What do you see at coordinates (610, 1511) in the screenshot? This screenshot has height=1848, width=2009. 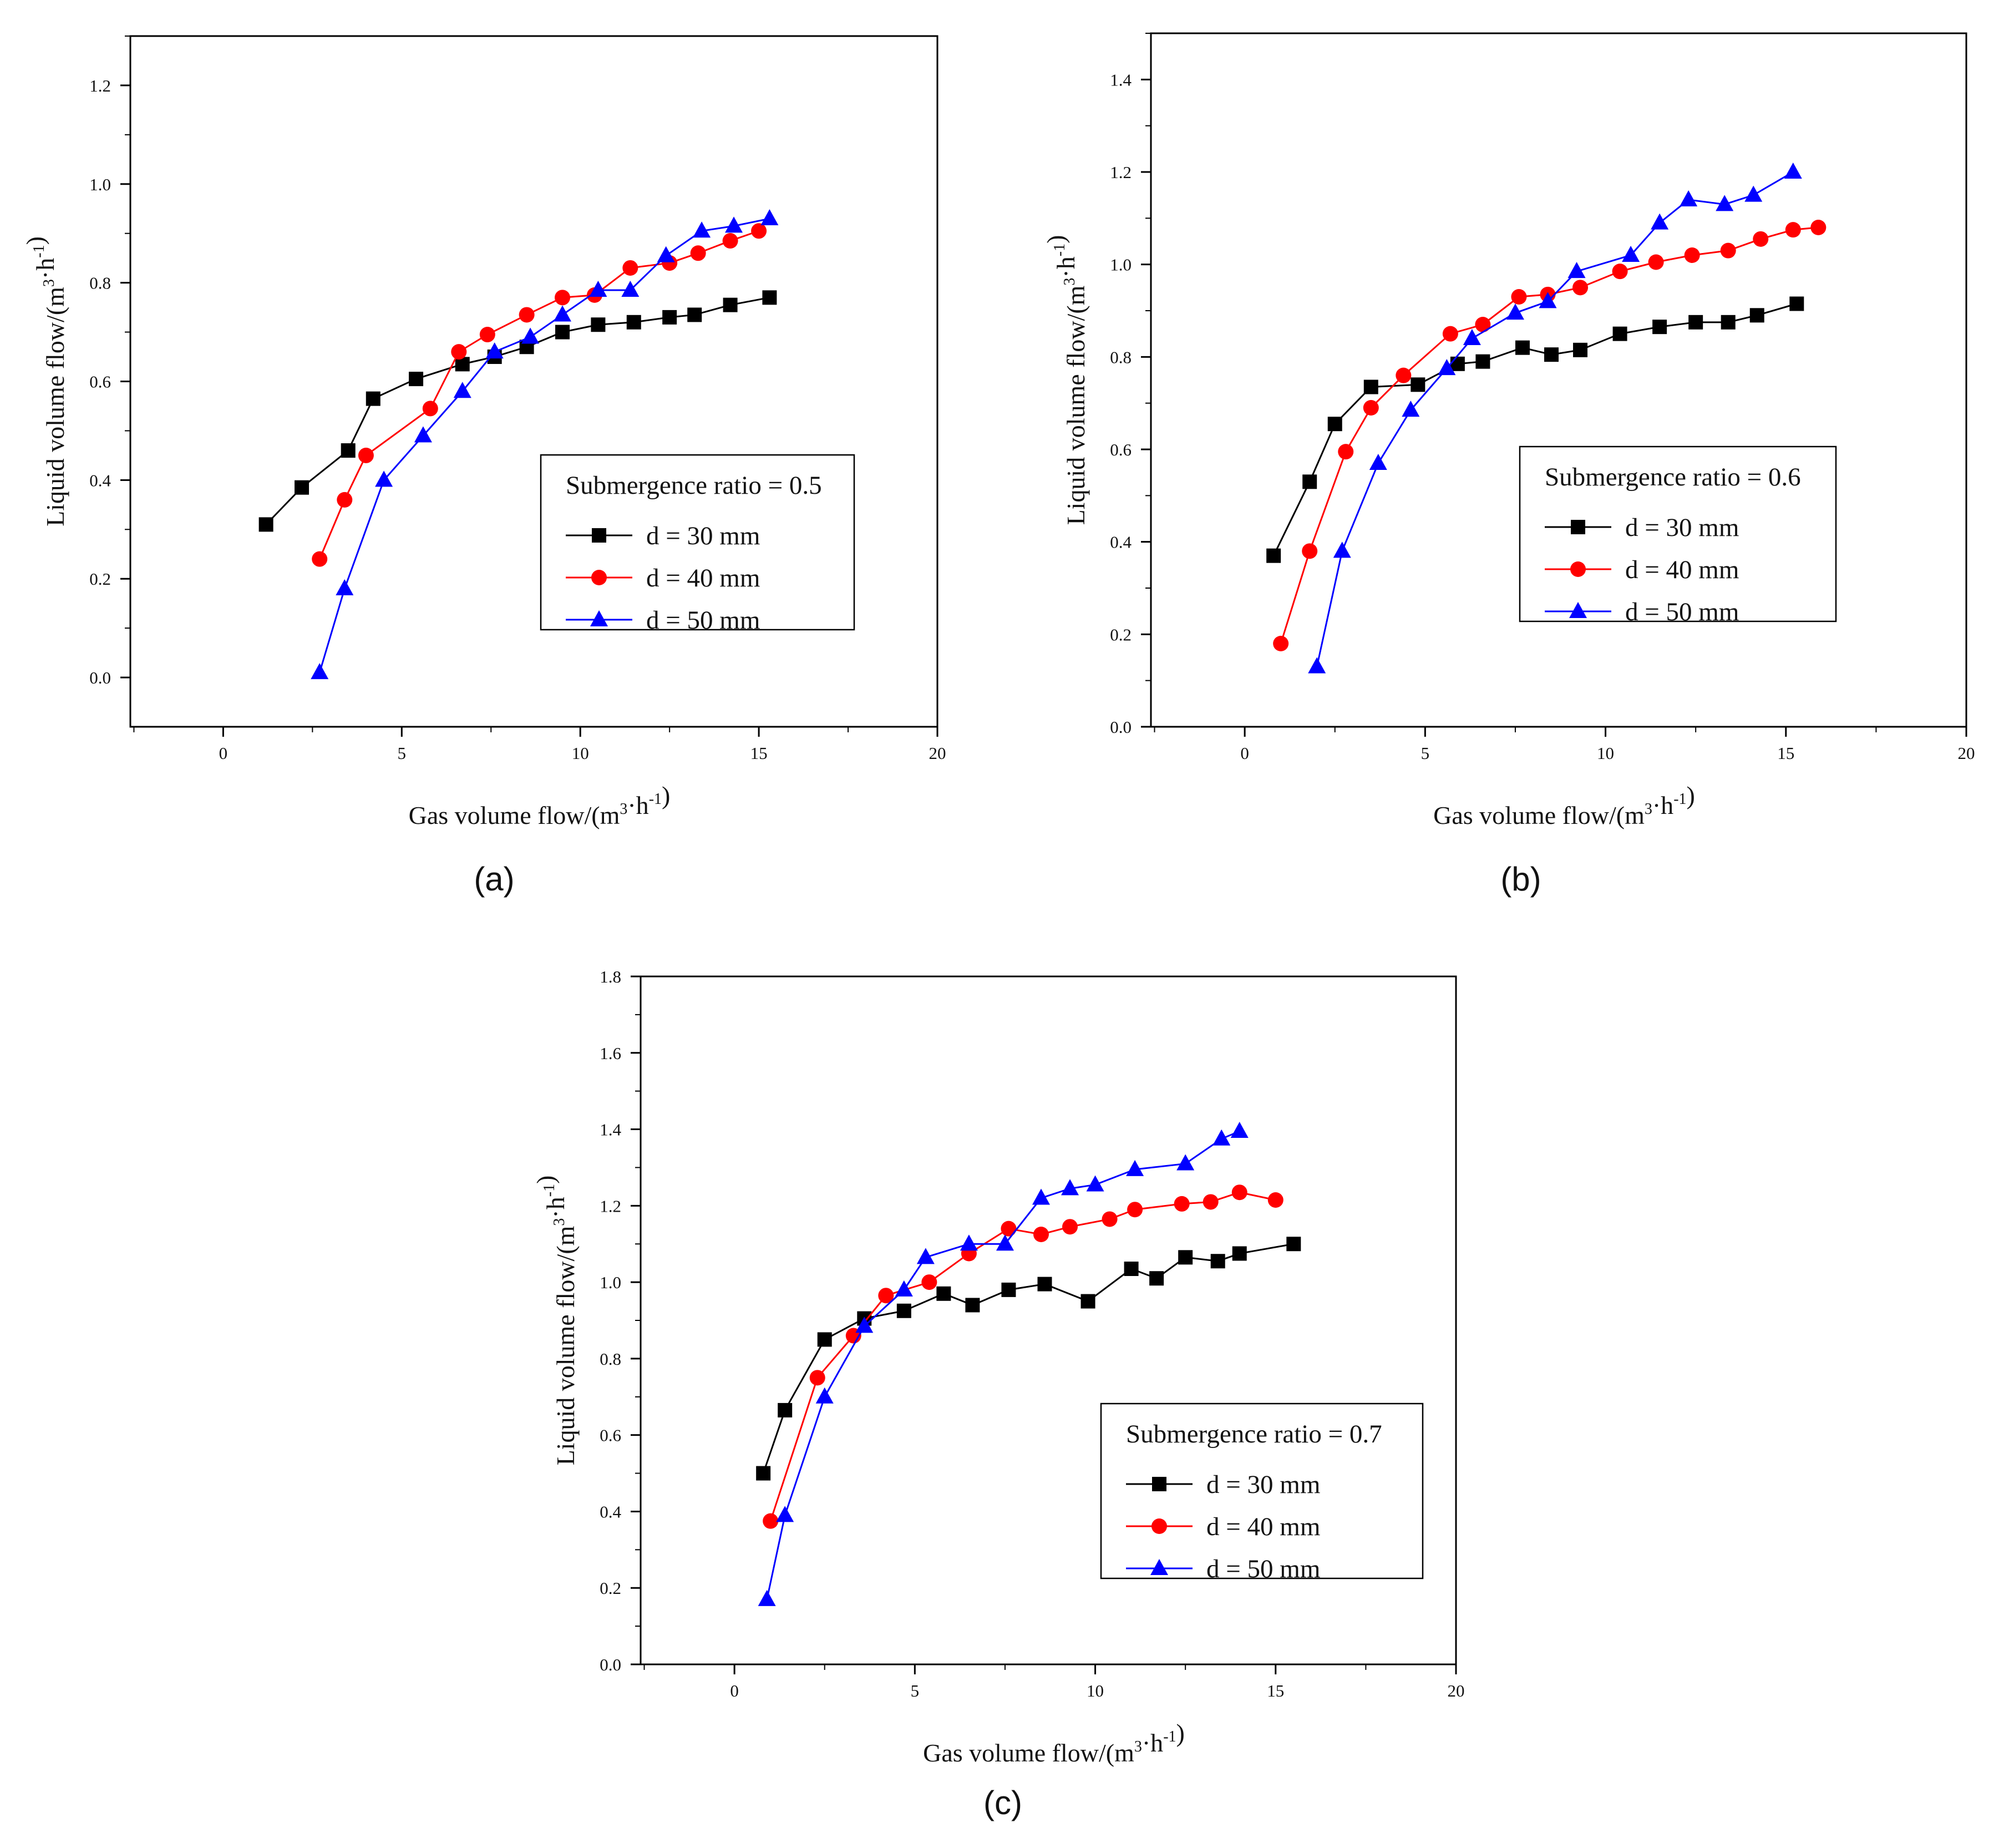 I see `y-tick-label: 0.4` at bounding box center [610, 1511].